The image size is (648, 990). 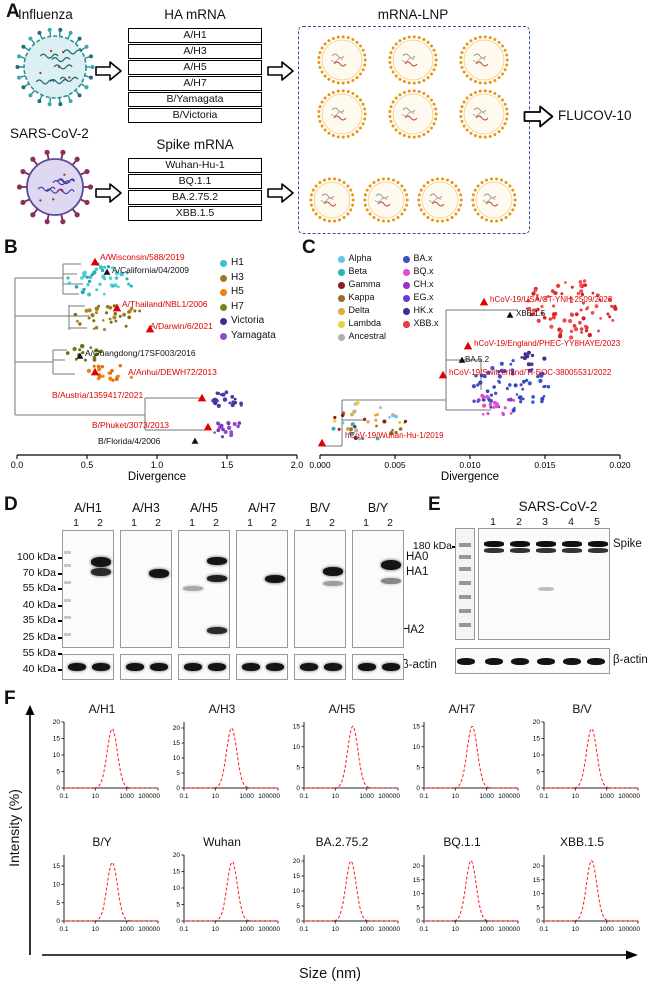 What do you see at coordinates (346, 761) in the screenshot?
I see `dls-chart: 0 5 10 15 0.1 10 1000 100000` at bounding box center [346, 761].